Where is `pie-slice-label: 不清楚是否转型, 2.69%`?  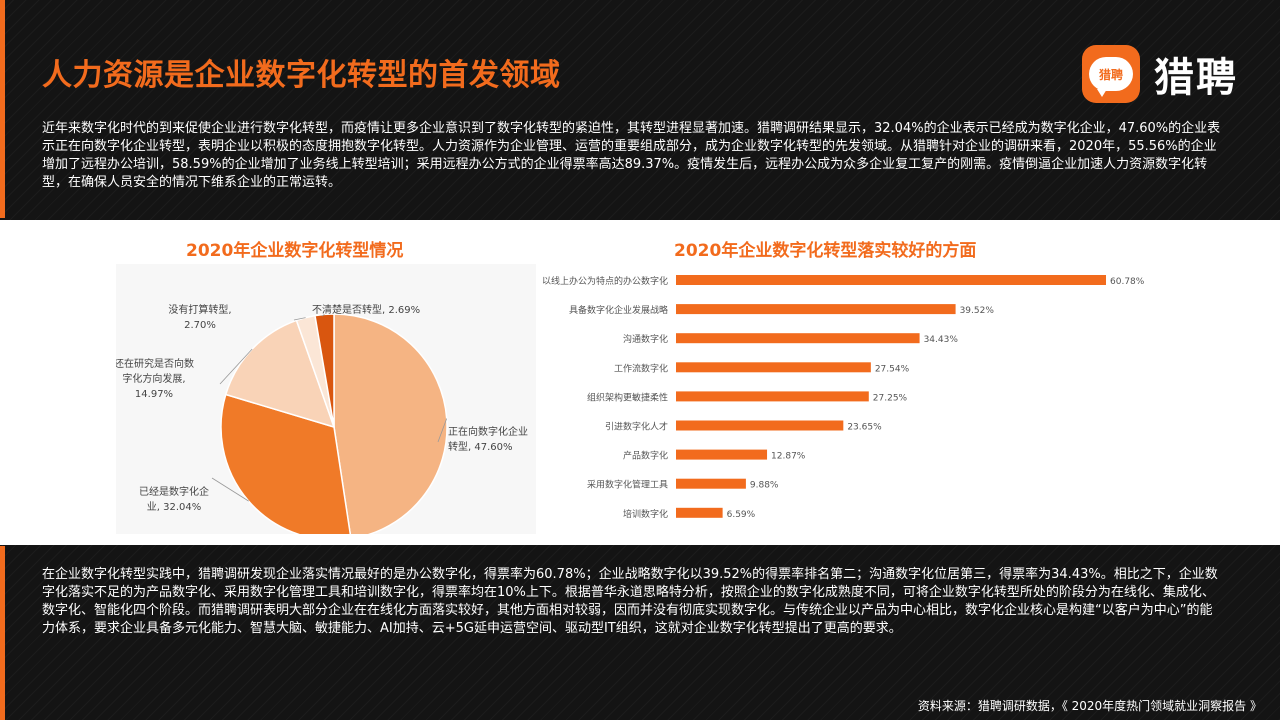
pie-slice-label: 不清楚是否转型, 2.69% is located at coordinates (366, 309).